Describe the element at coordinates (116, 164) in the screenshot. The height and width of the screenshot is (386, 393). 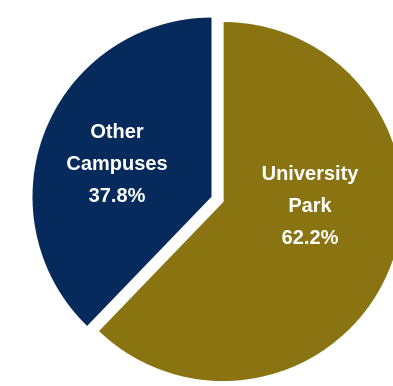
I see `label-other-campuses-line2: Campuses` at that location.